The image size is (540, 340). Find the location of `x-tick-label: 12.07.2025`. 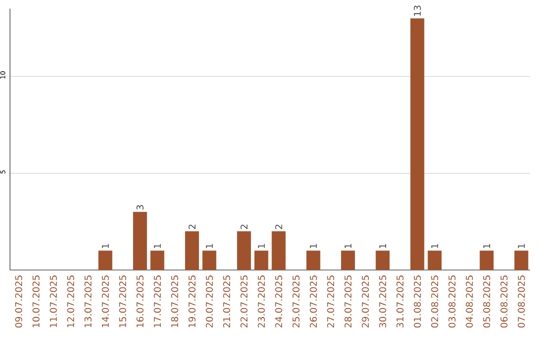

x-tick-label: 12.07.2025 is located at coordinates (70, 302).